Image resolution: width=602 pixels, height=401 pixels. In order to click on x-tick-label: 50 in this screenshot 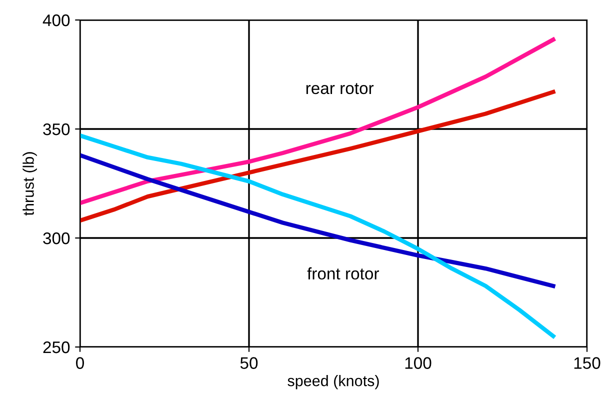, I will do `click(249, 363)`.